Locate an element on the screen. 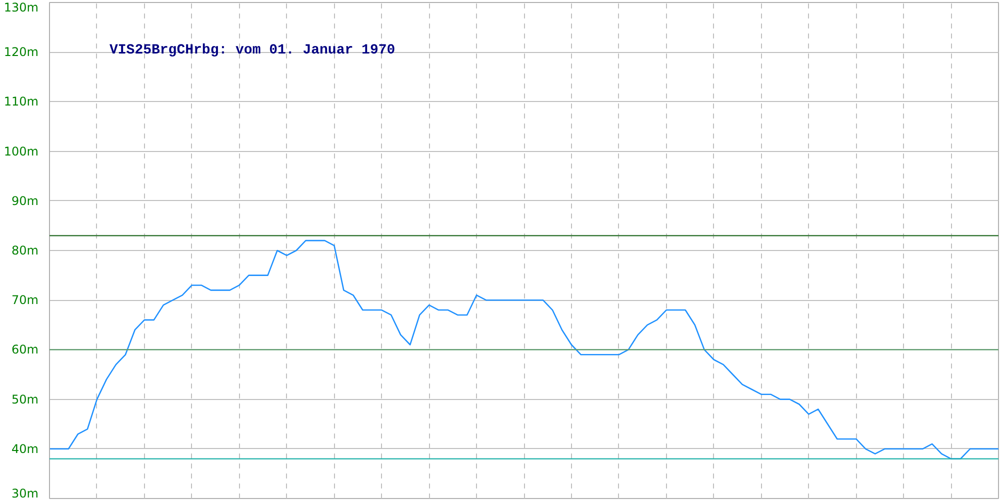 The image size is (1000, 500). y-tick-label: 120m is located at coordinates (21, 52).